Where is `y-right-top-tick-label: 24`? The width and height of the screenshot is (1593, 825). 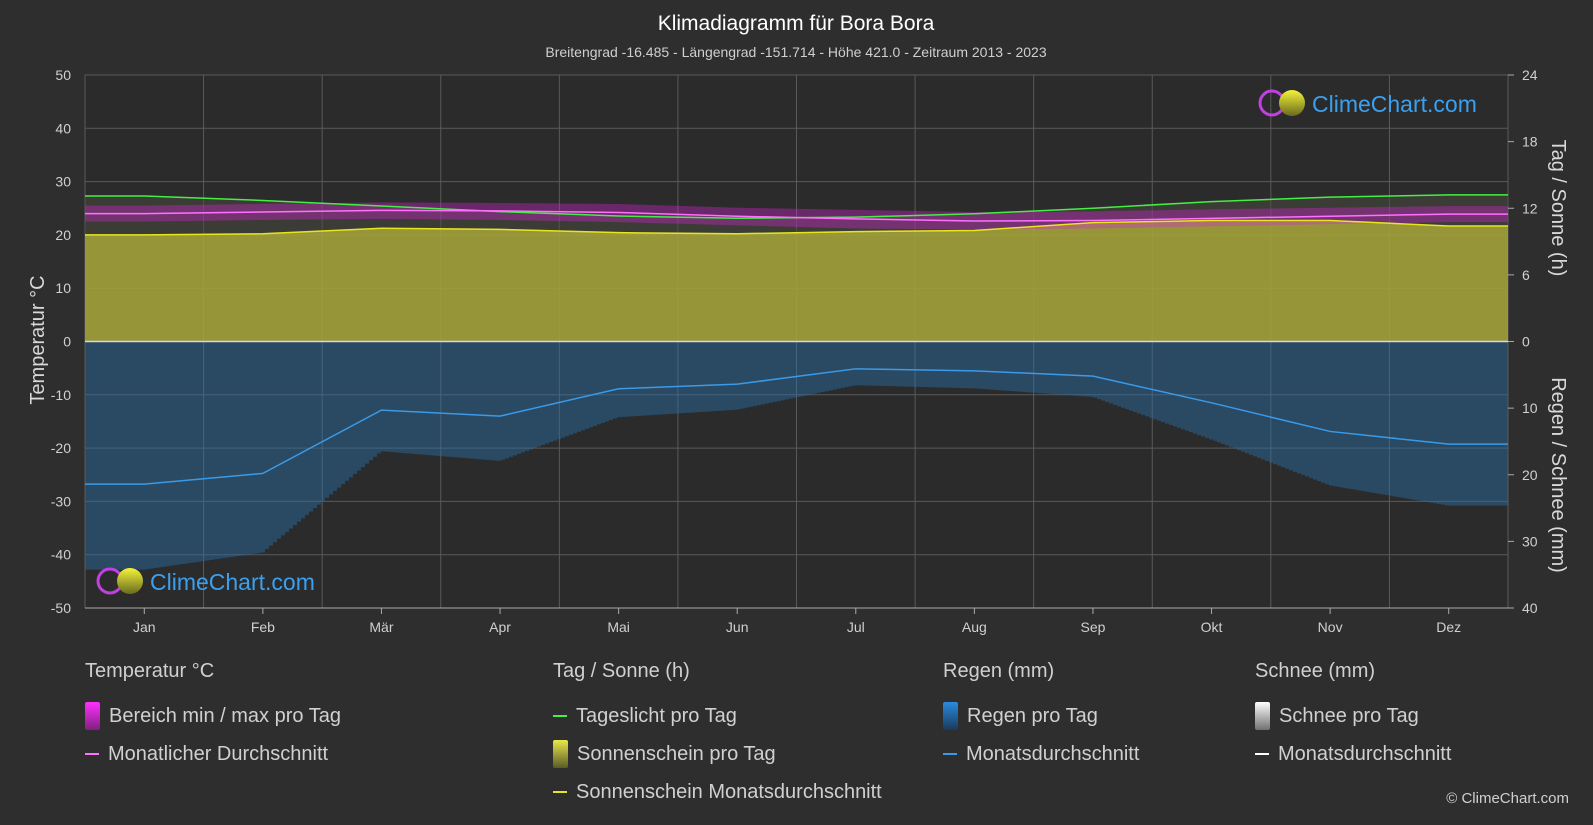
y-right-top-tick-label: 24 is located at coordinates (1530, 75).